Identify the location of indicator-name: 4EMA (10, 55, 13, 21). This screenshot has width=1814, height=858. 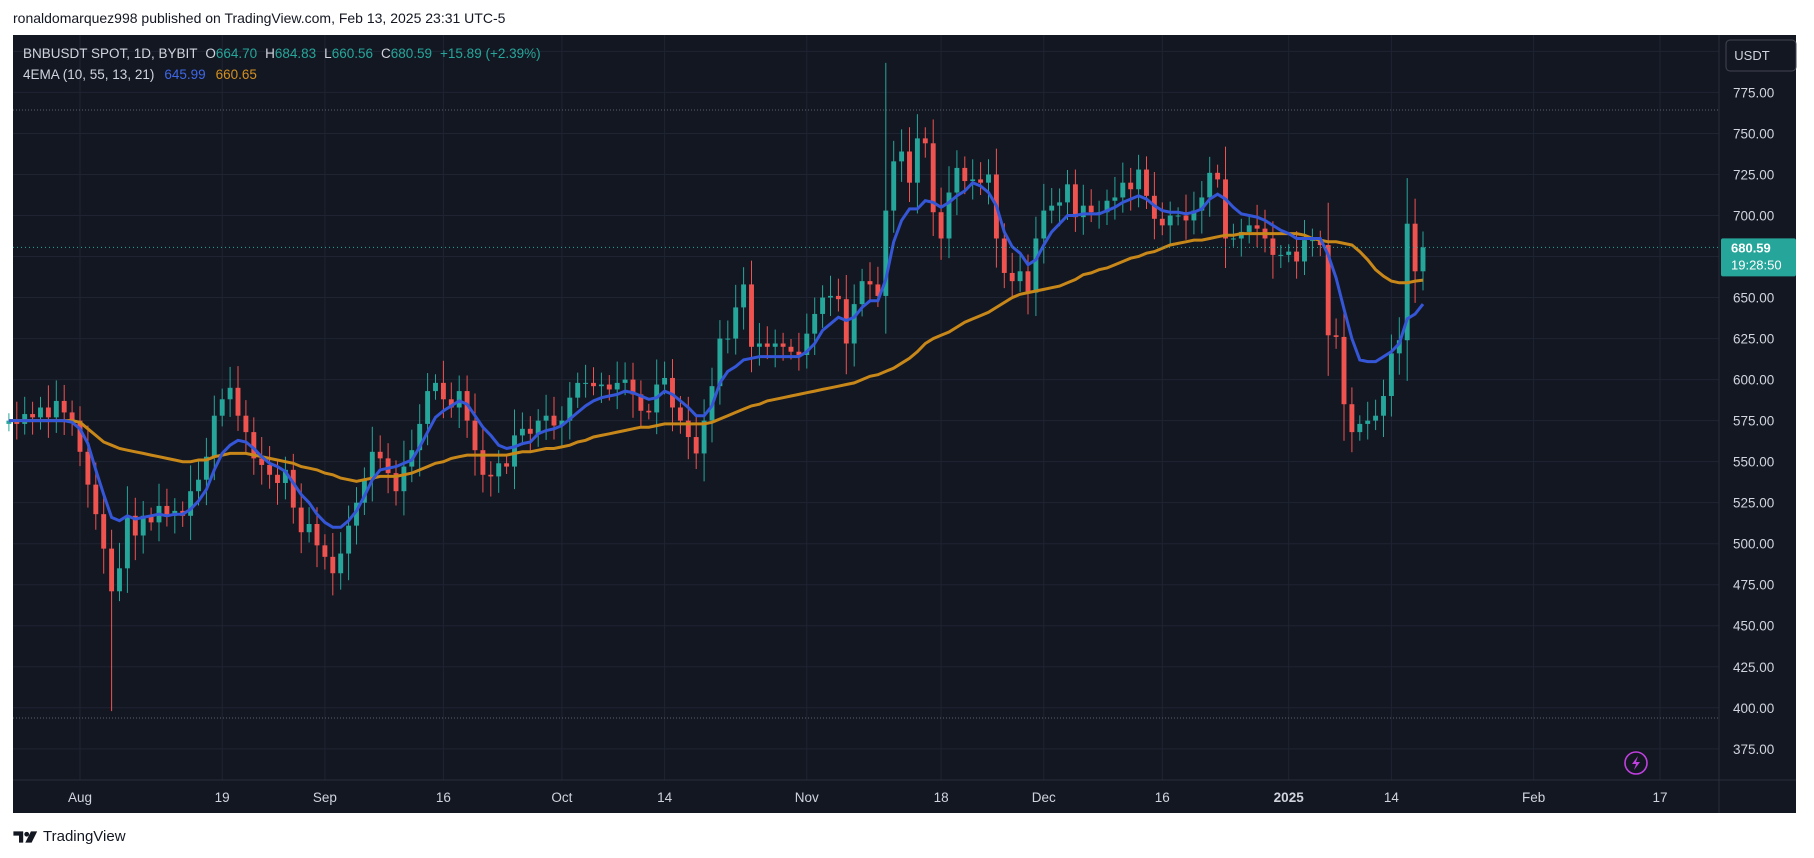
(88, 74).